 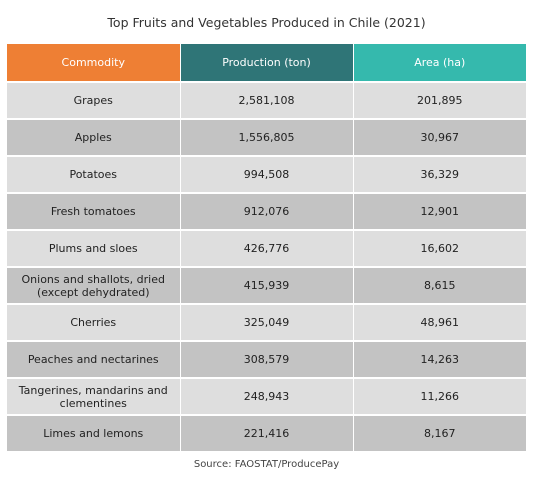 What do you see at coordinates (94, 211) in the screenshot?
I see `cell-commodity: Fresh tomatoes` at bounding box center [94, 211].